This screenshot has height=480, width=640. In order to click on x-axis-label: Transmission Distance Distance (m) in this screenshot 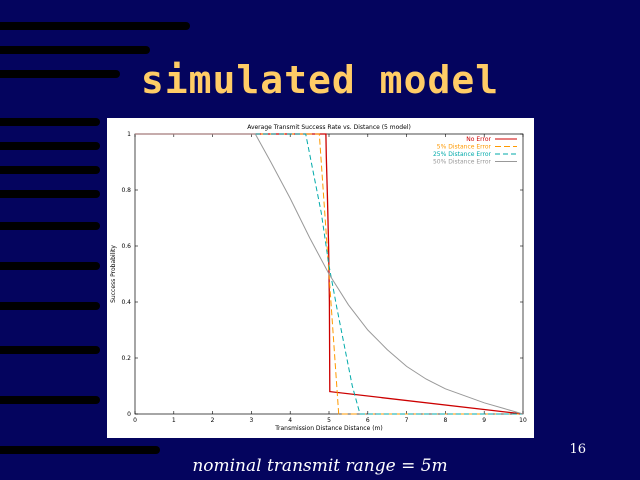, I will do `click(328, 428)`.